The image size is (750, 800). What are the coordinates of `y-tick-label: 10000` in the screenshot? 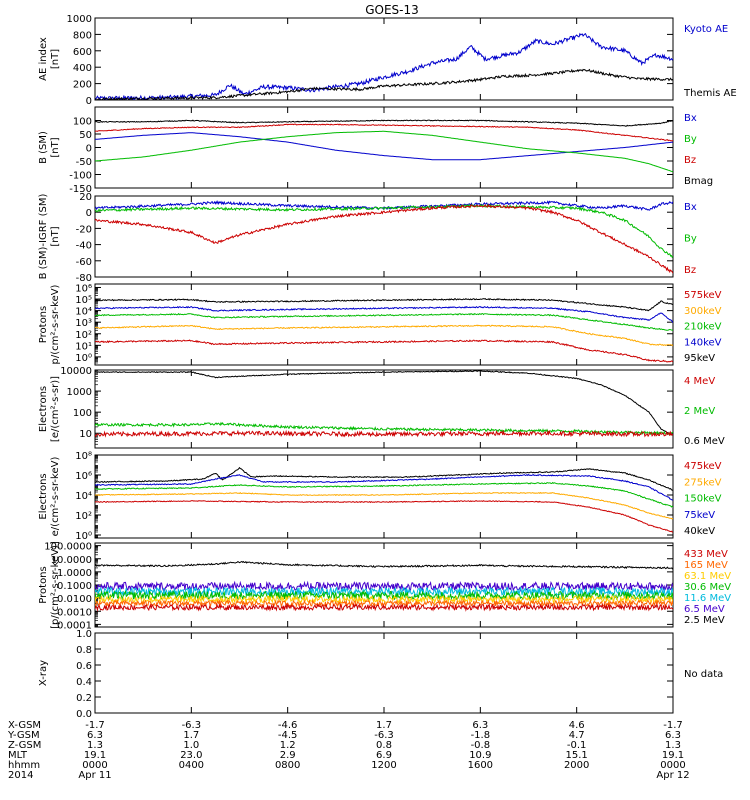 It's located at (76, 371).